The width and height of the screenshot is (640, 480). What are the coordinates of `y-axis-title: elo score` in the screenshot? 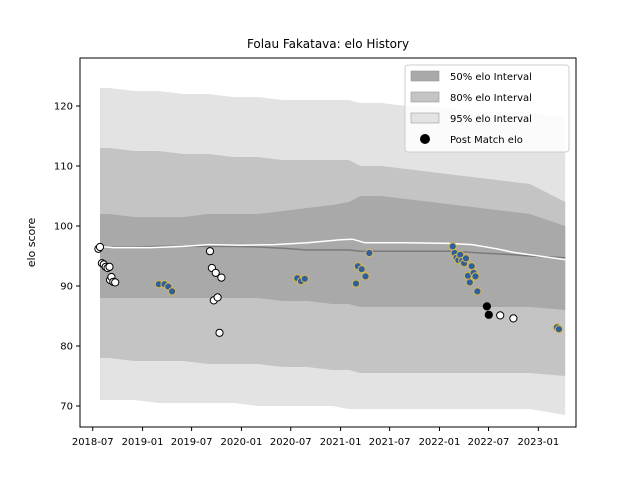 It's located at (31, 242).